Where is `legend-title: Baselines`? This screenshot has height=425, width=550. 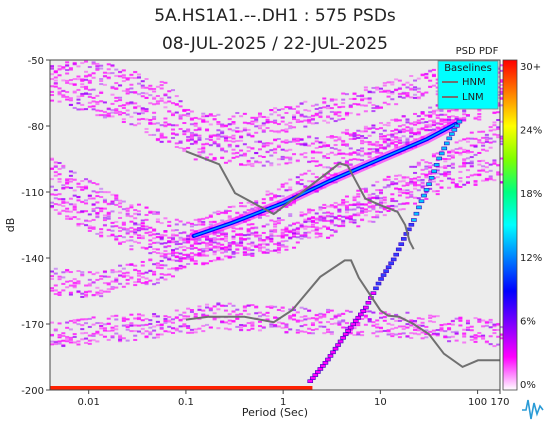
legend-title: Baselines is located at coordinates (468, 68).